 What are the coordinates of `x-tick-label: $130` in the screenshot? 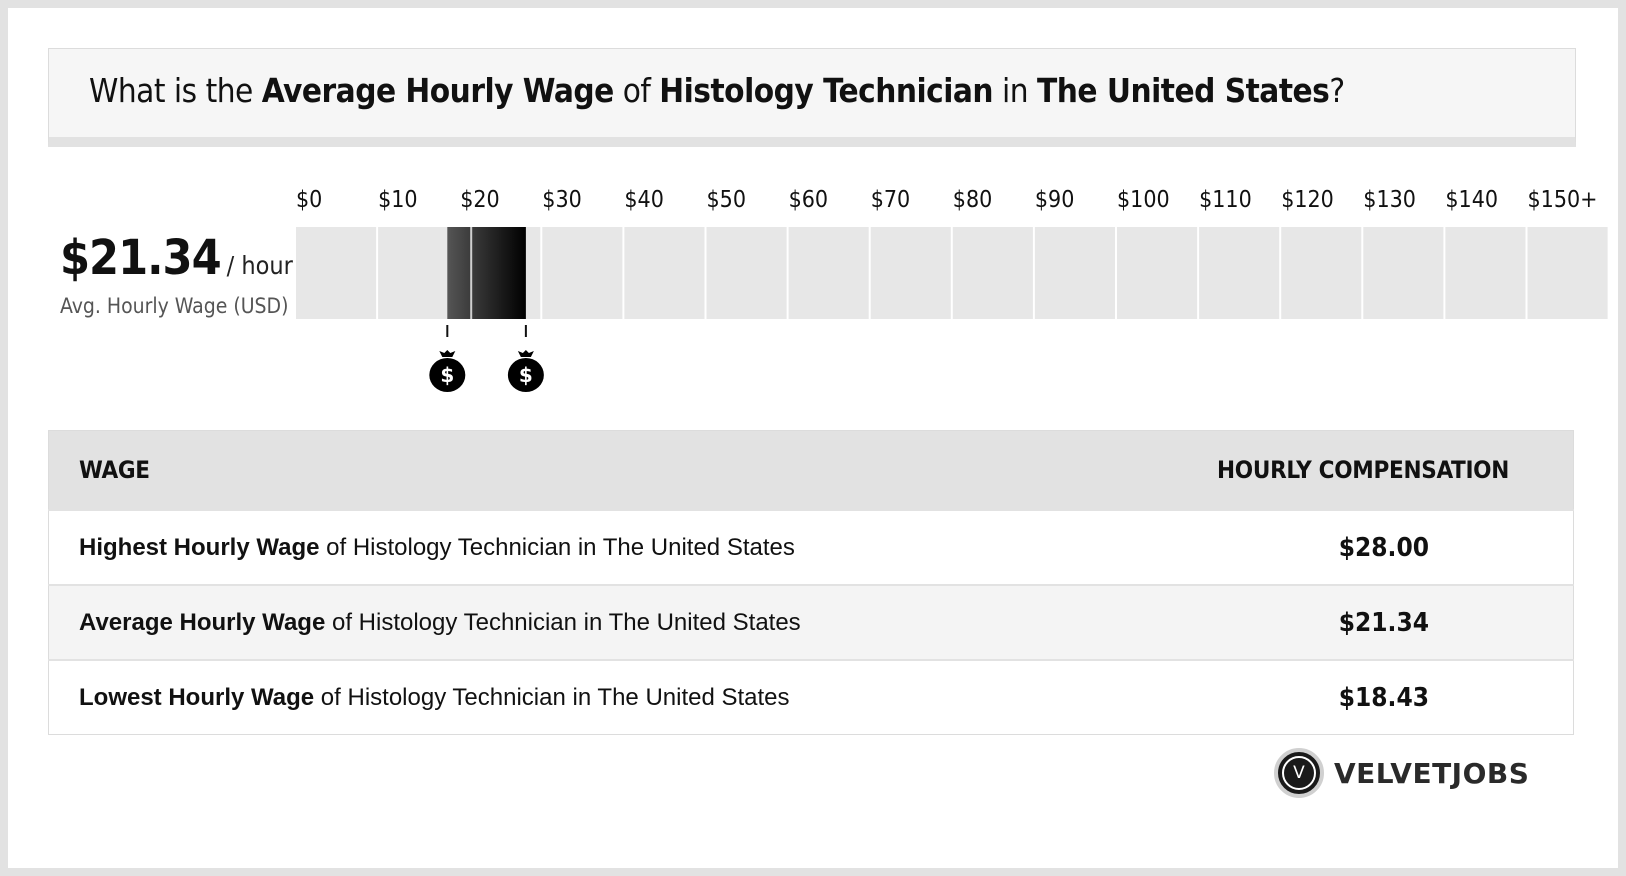 It's located at (1389, 200).